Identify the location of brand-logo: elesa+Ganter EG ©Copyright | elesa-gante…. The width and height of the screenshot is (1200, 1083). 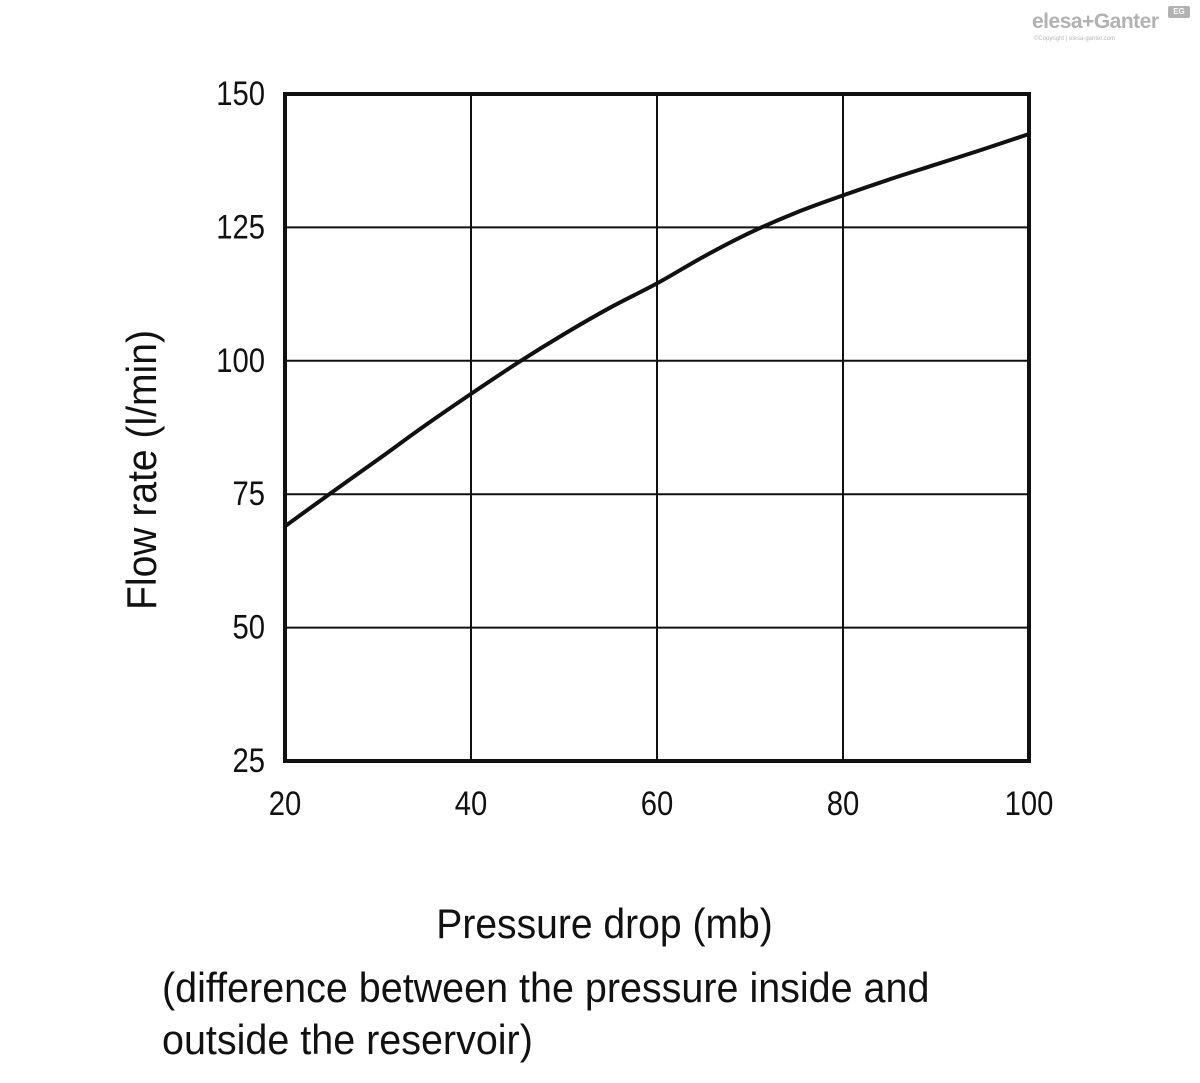
(1112, 26).